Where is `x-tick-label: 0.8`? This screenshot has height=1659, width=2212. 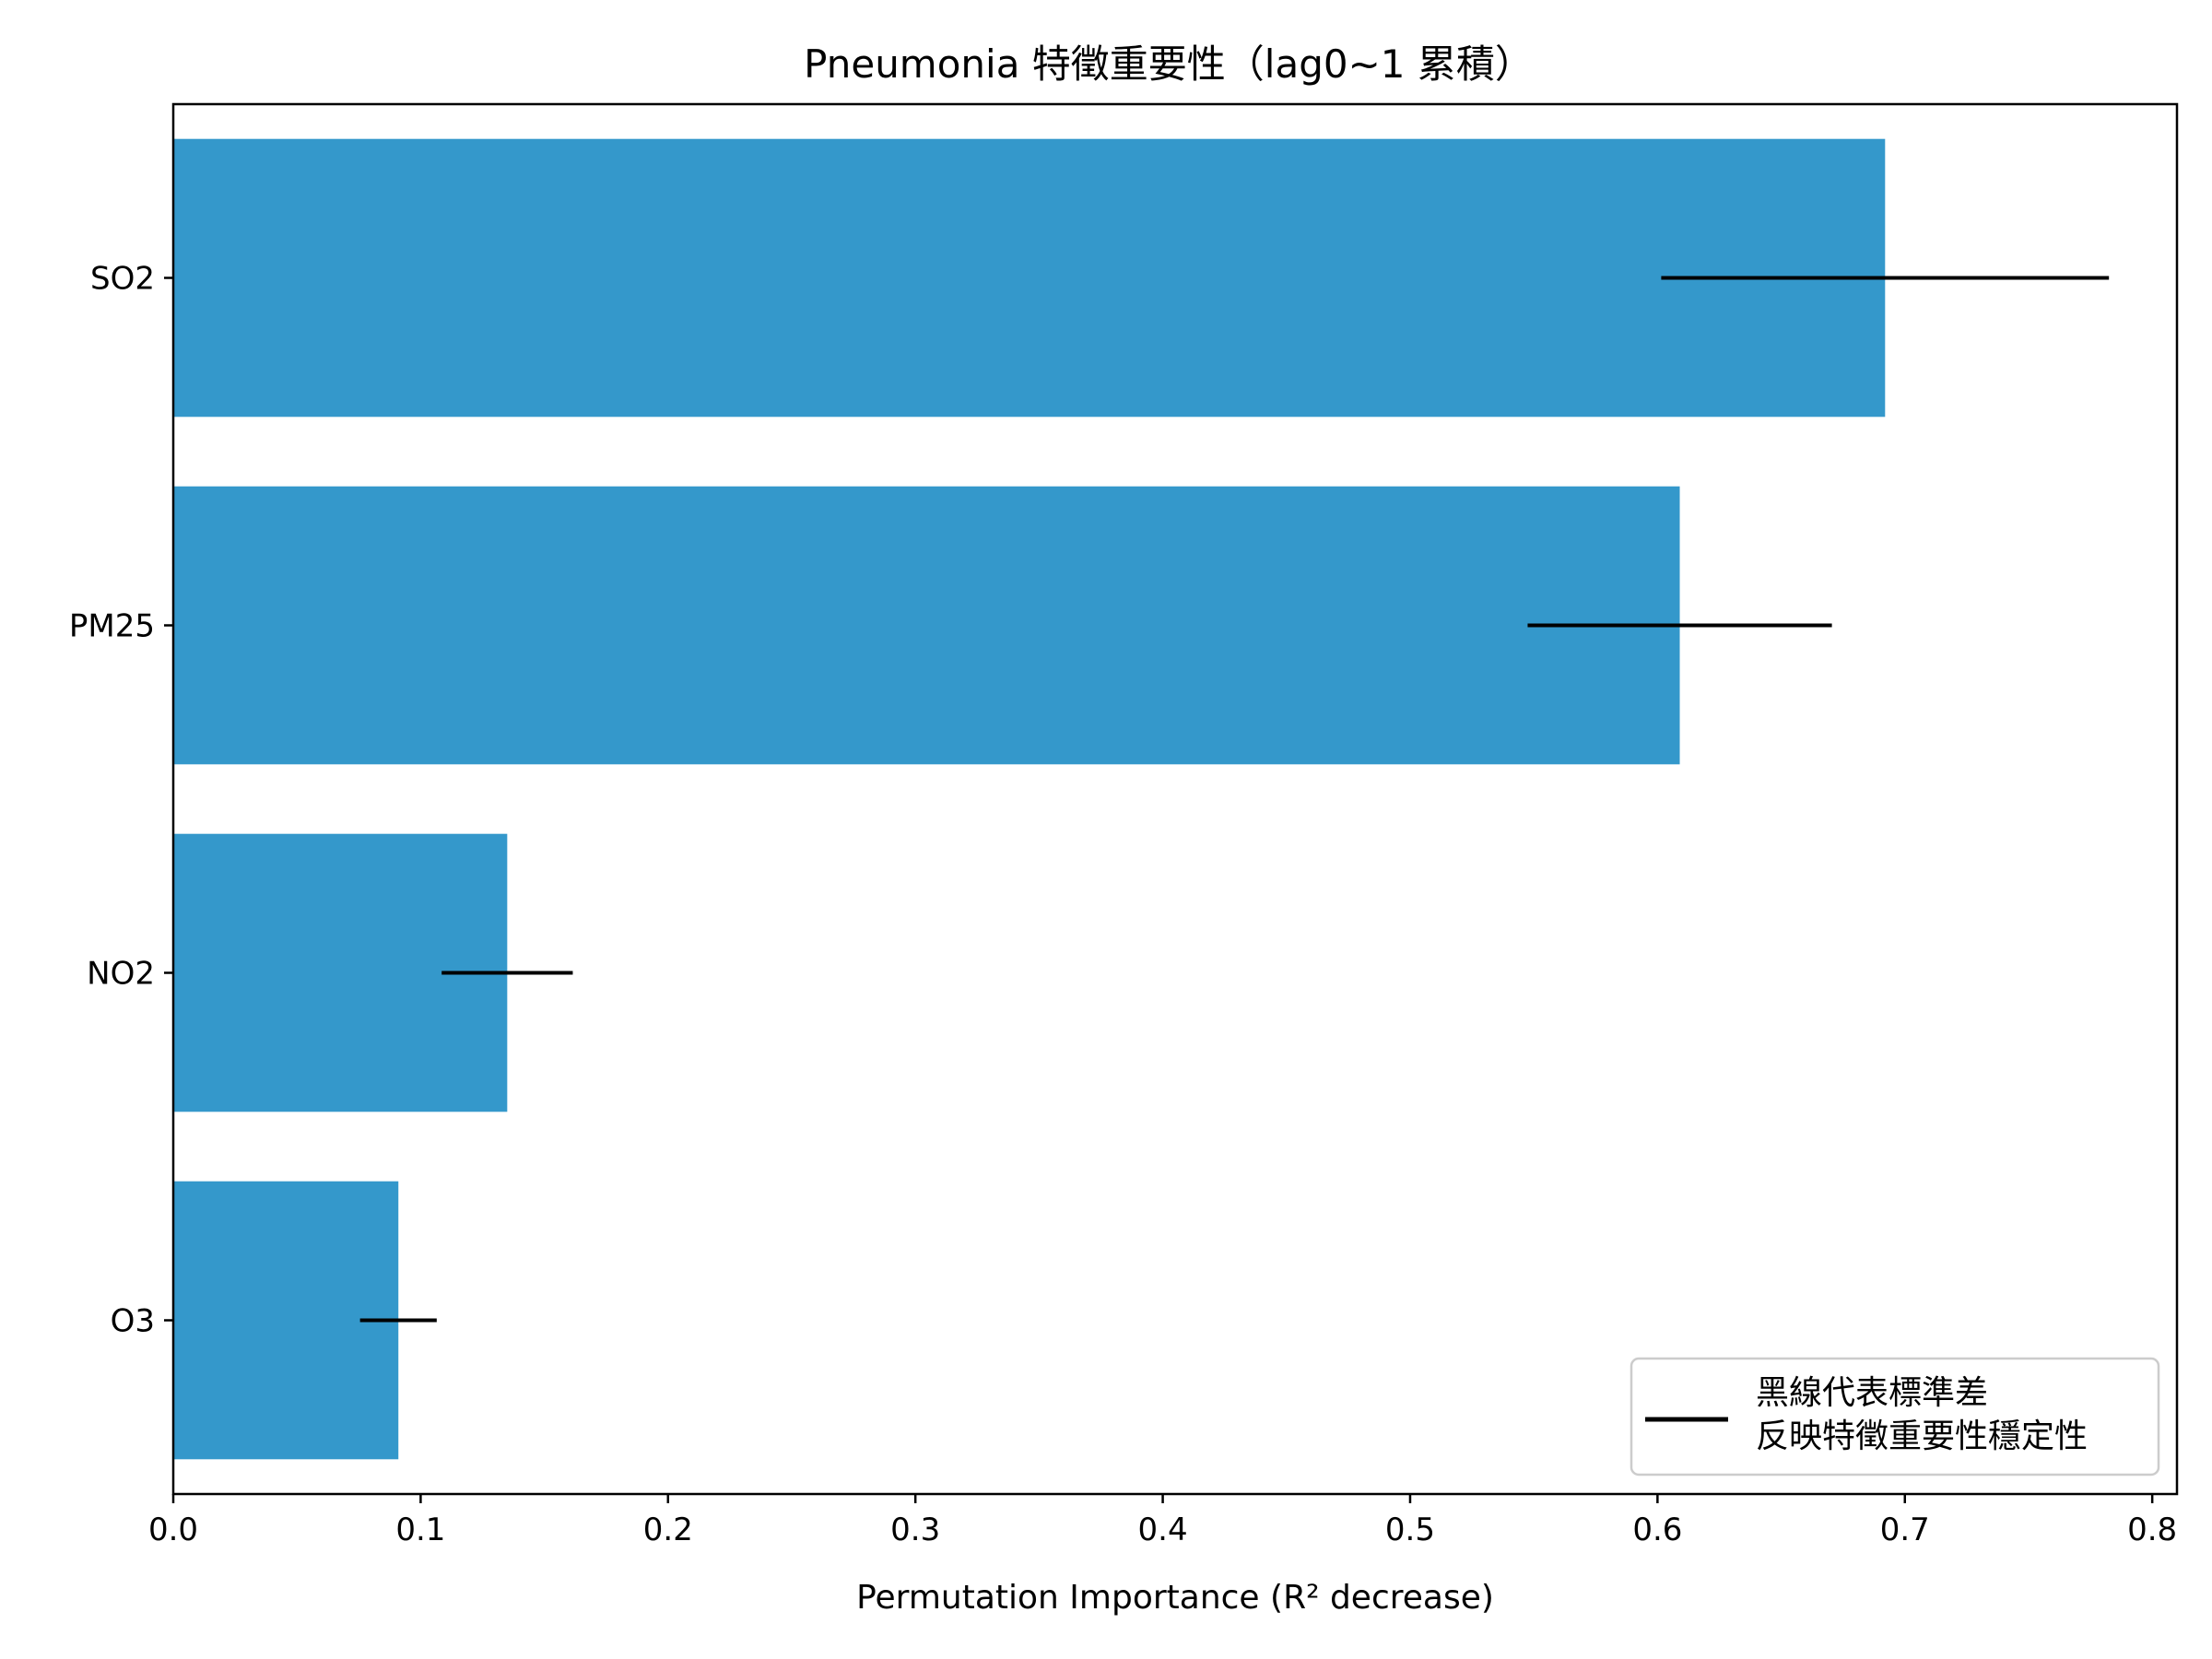 x-tick-label: 0.8 is located at coordinates (2152, 1530).